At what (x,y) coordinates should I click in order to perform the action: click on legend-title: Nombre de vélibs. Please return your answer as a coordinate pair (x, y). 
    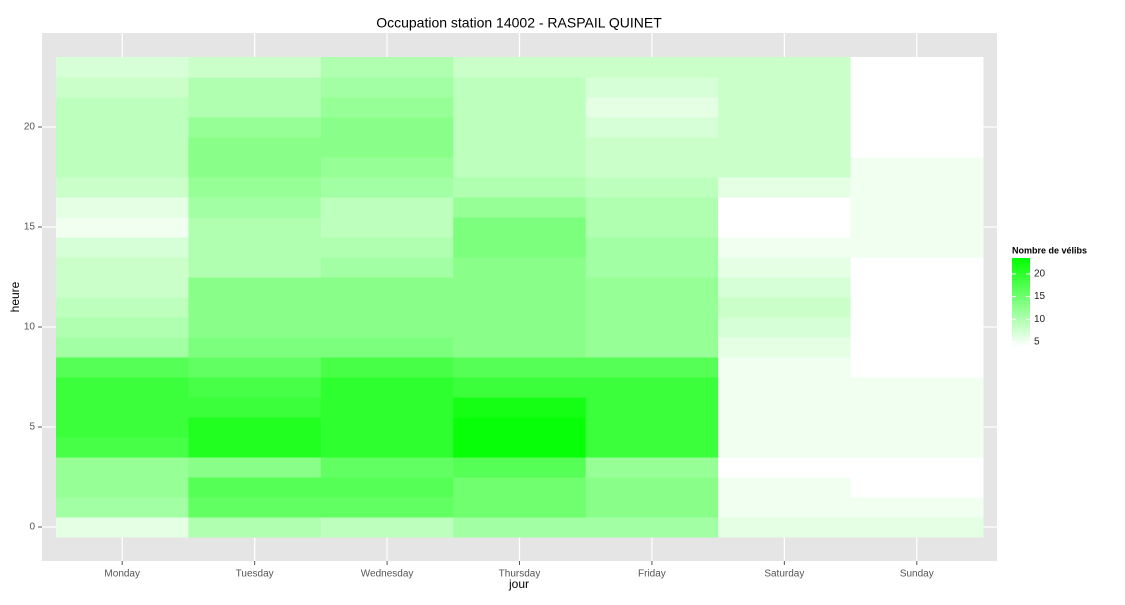
    Looking at the image, I should click on (1049, 250).